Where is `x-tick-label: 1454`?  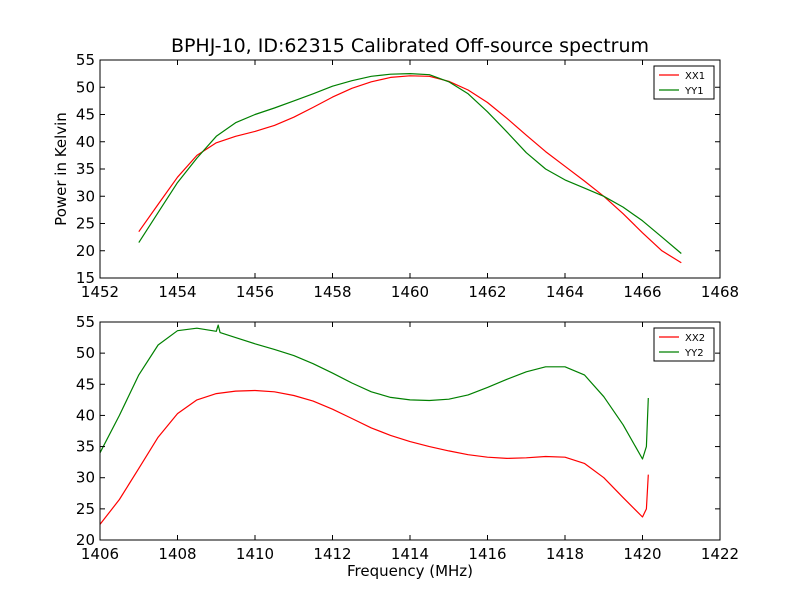 x-tick-label: 1454 is located at coordinates (177, 292).